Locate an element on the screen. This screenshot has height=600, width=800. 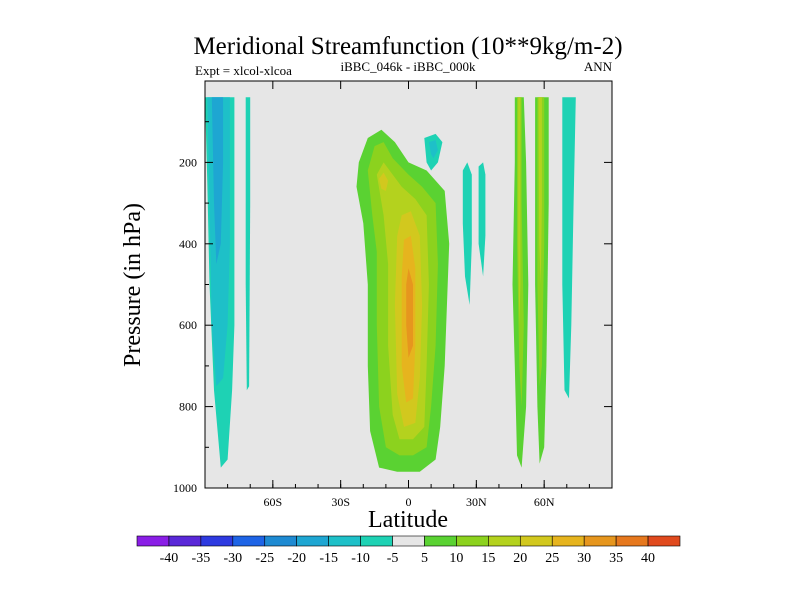
colorbar-label: 5 is located at coordinates (424, 558).